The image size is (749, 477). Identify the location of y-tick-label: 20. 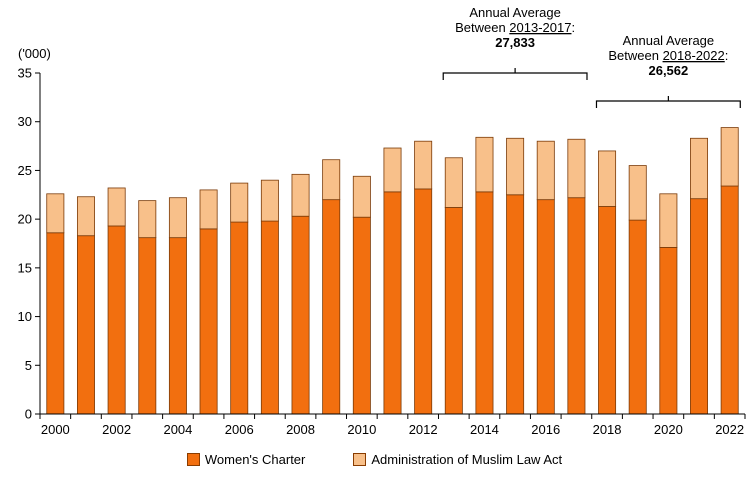
(25, 219).